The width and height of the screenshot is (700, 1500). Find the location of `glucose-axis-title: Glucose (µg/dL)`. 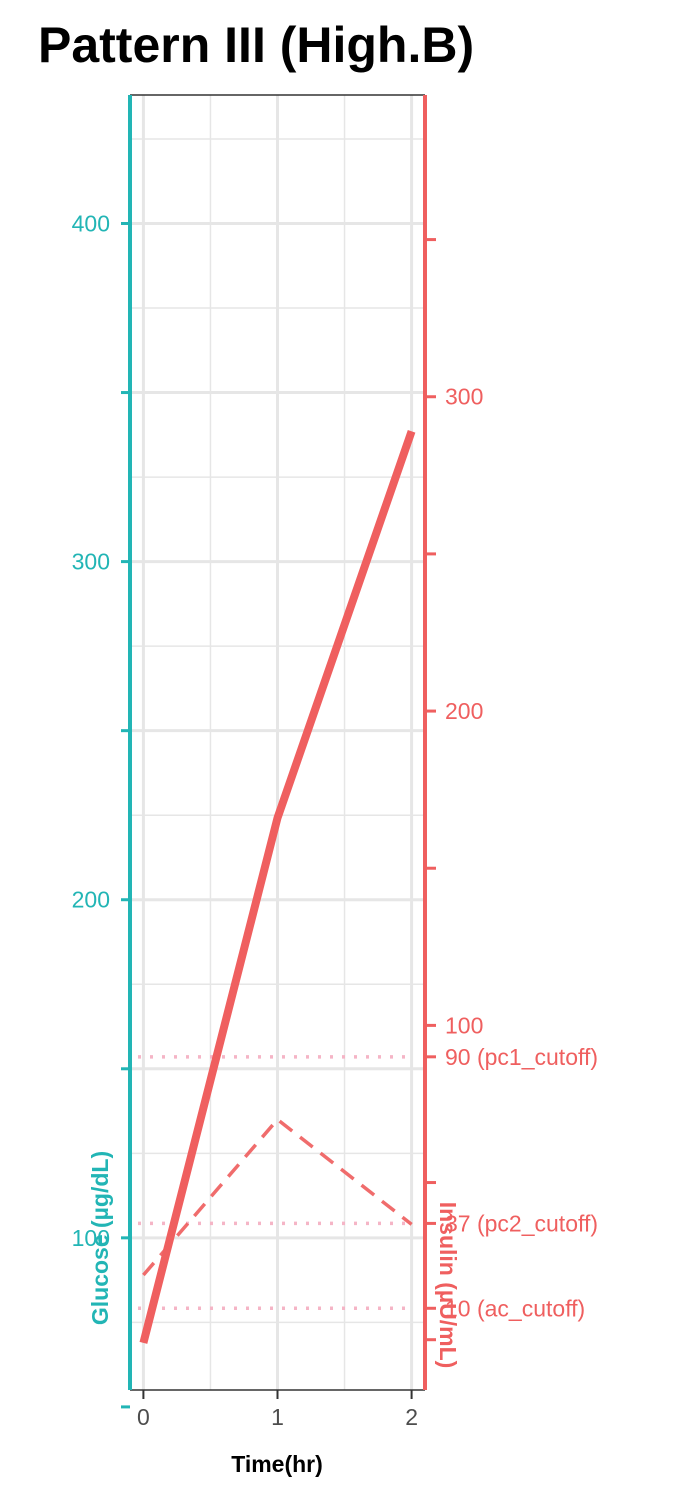

glucose-axis-title: Glucose (µg/dL) is located at coordinates (100, 1238).